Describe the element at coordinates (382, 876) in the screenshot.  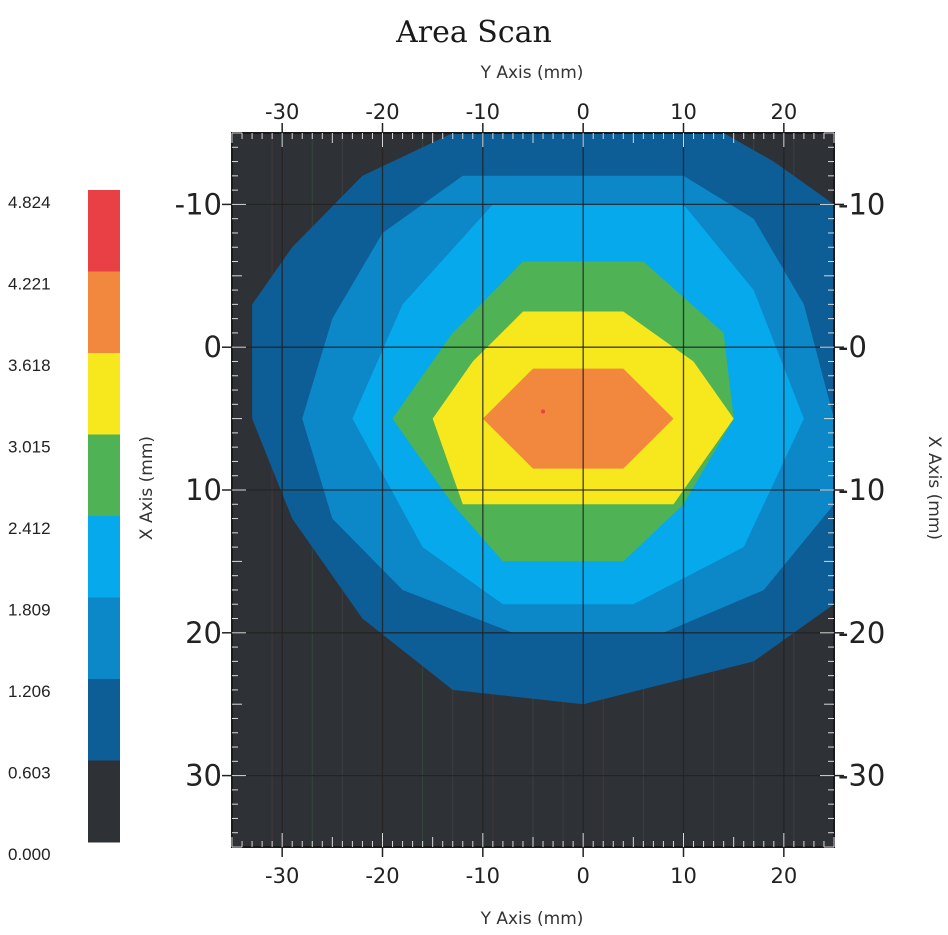
I see `bottom-tick-label: -20` at that location.